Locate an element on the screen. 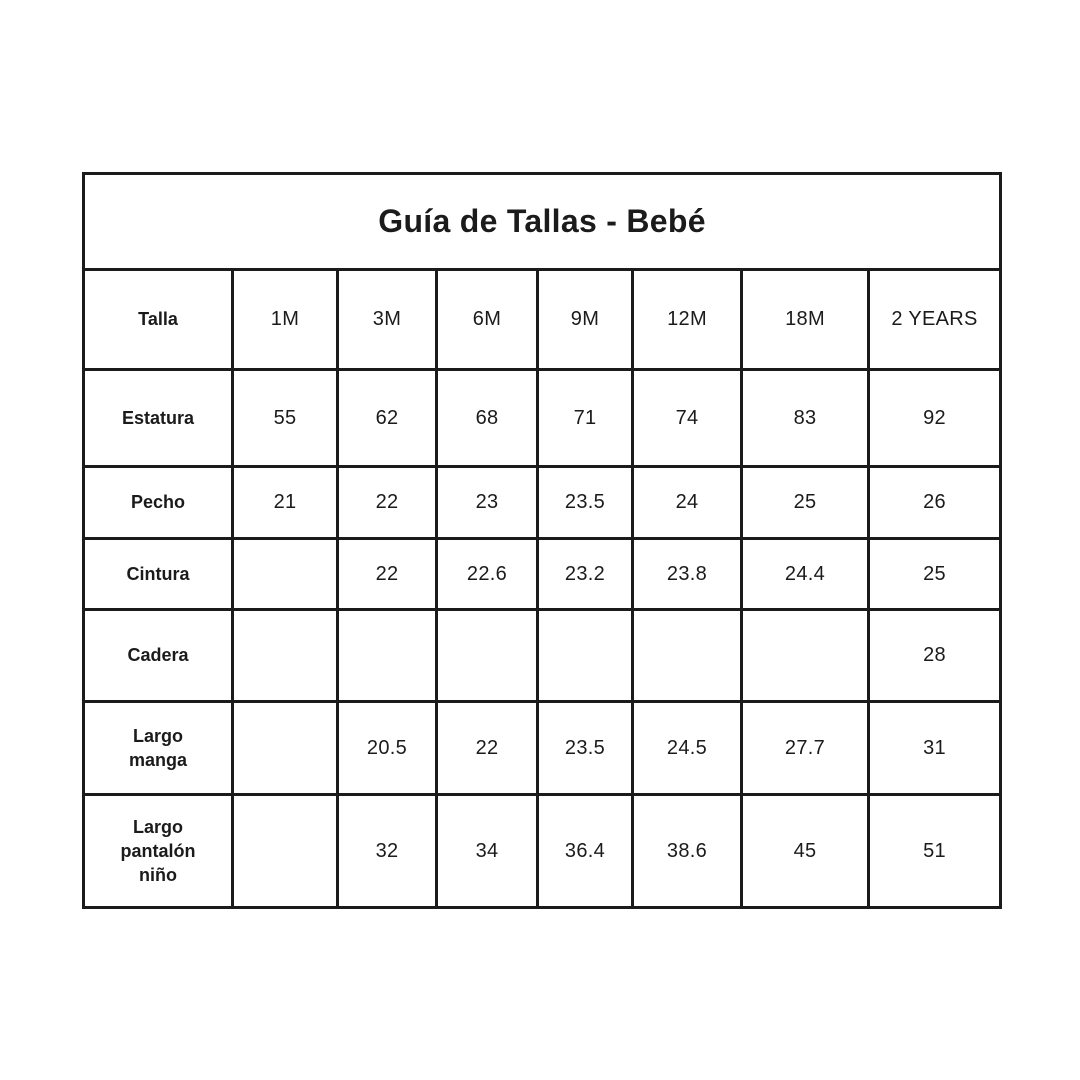 The image size is (1080, 1080). table-row-cintura: Cintura 22 22.6 23.2 23.8 24.4 25 is located at coordinates (542, 574).